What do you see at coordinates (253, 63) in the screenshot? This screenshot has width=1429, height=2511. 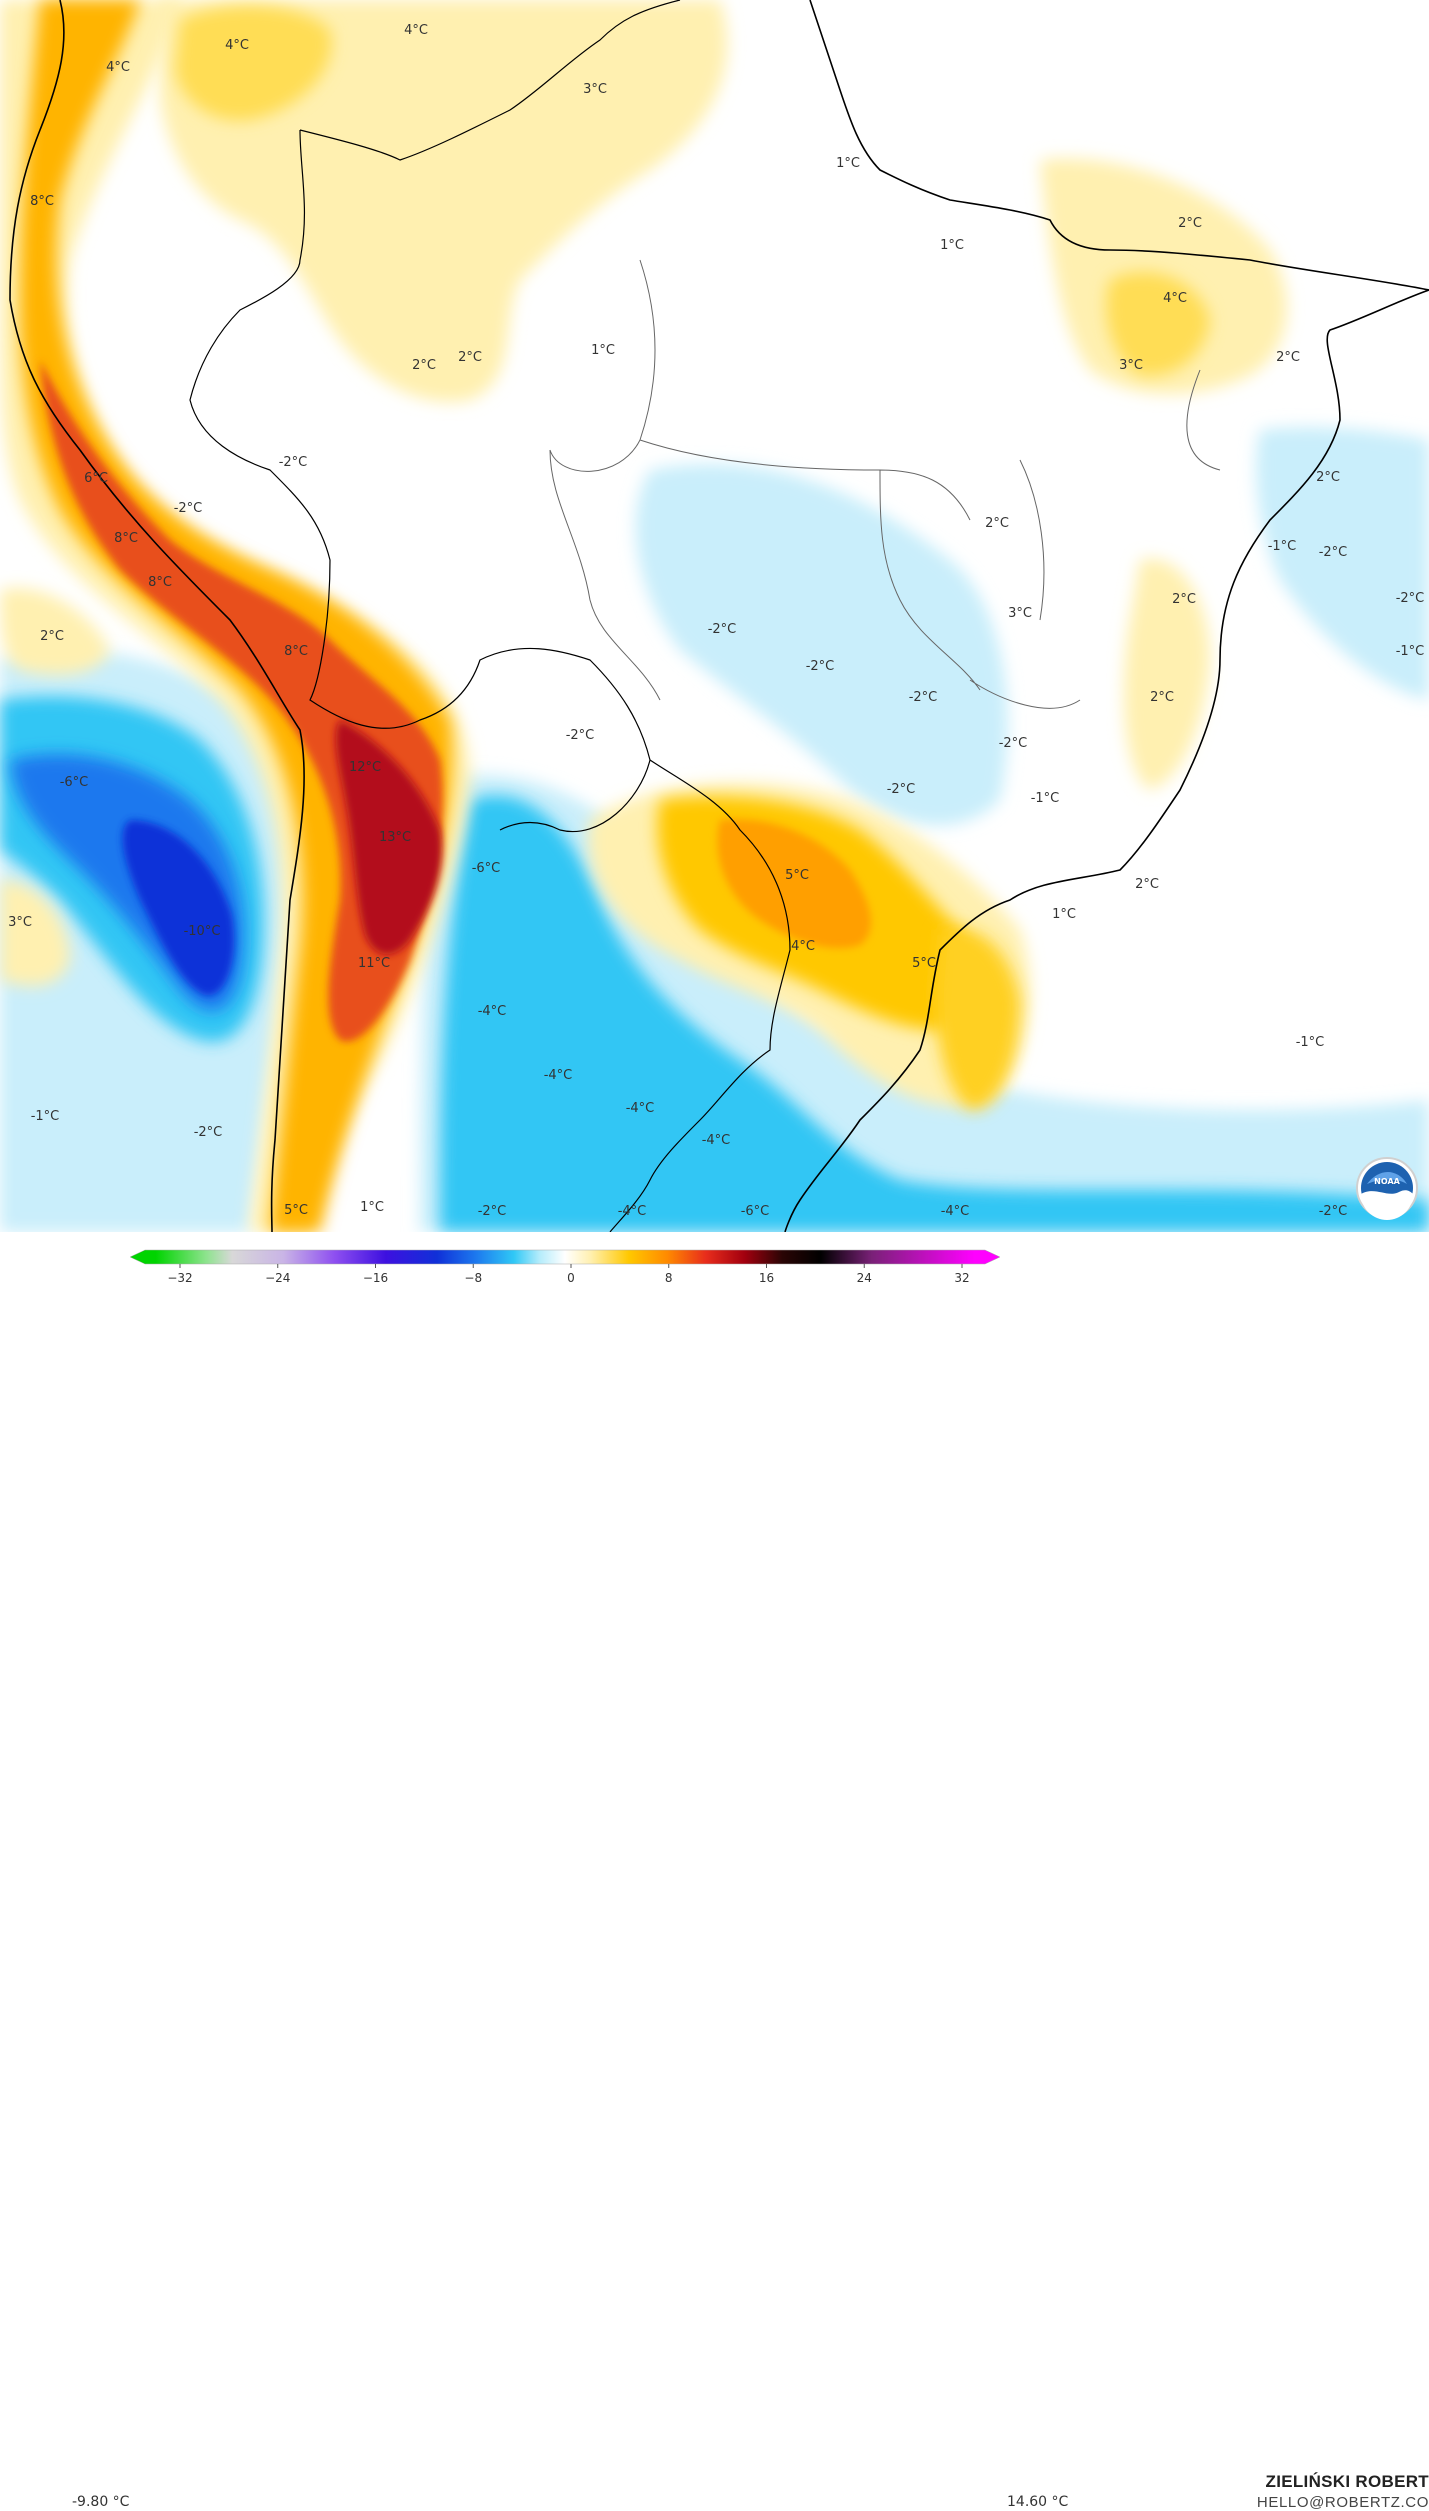 I see `north-warm-mid` at bounding box center [253, 63].